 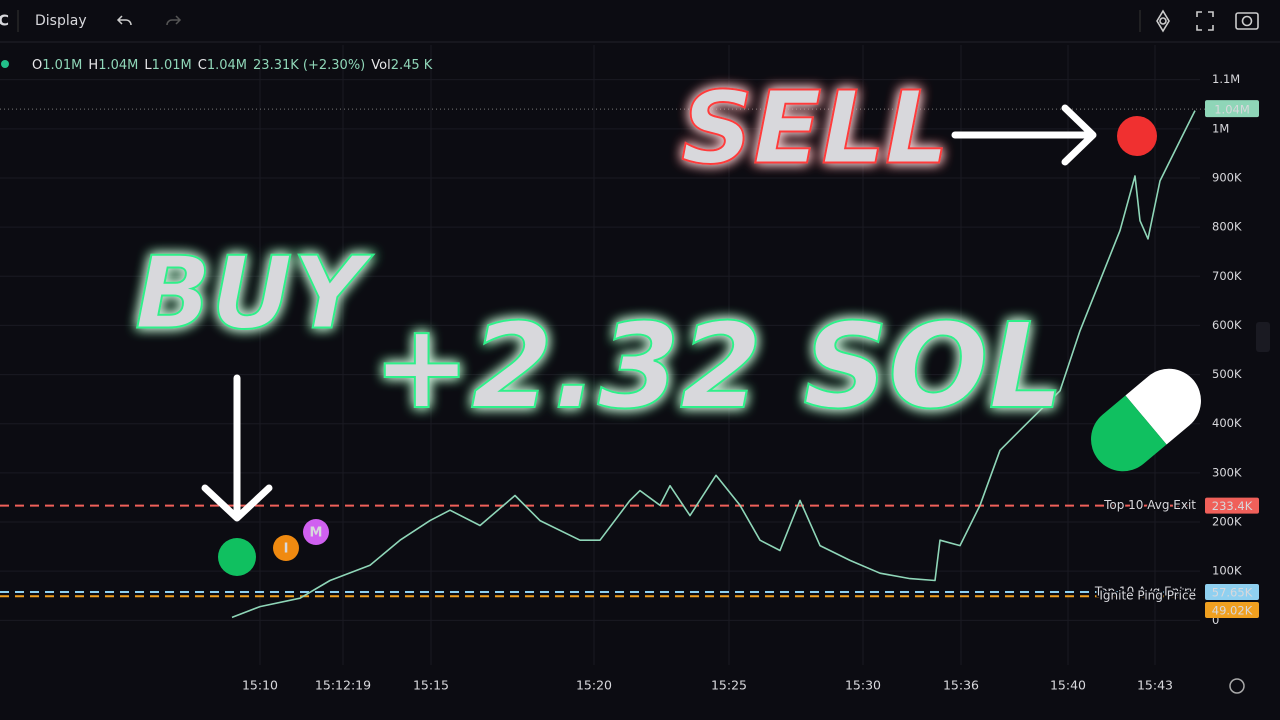 I want to click on y-tick-label: 200K, so click(x=1227, y=522).